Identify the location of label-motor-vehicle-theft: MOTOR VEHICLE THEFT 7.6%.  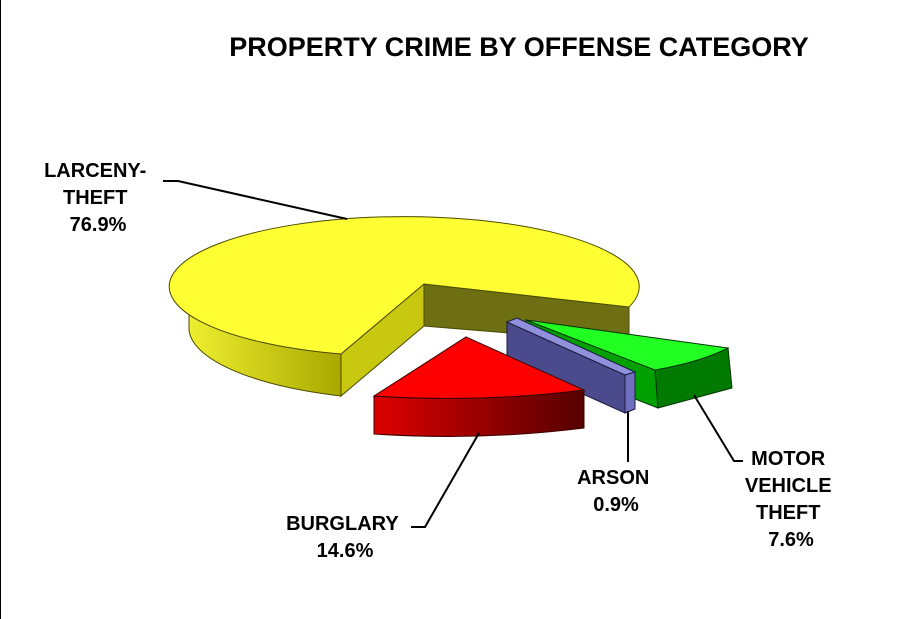
(791, 499).